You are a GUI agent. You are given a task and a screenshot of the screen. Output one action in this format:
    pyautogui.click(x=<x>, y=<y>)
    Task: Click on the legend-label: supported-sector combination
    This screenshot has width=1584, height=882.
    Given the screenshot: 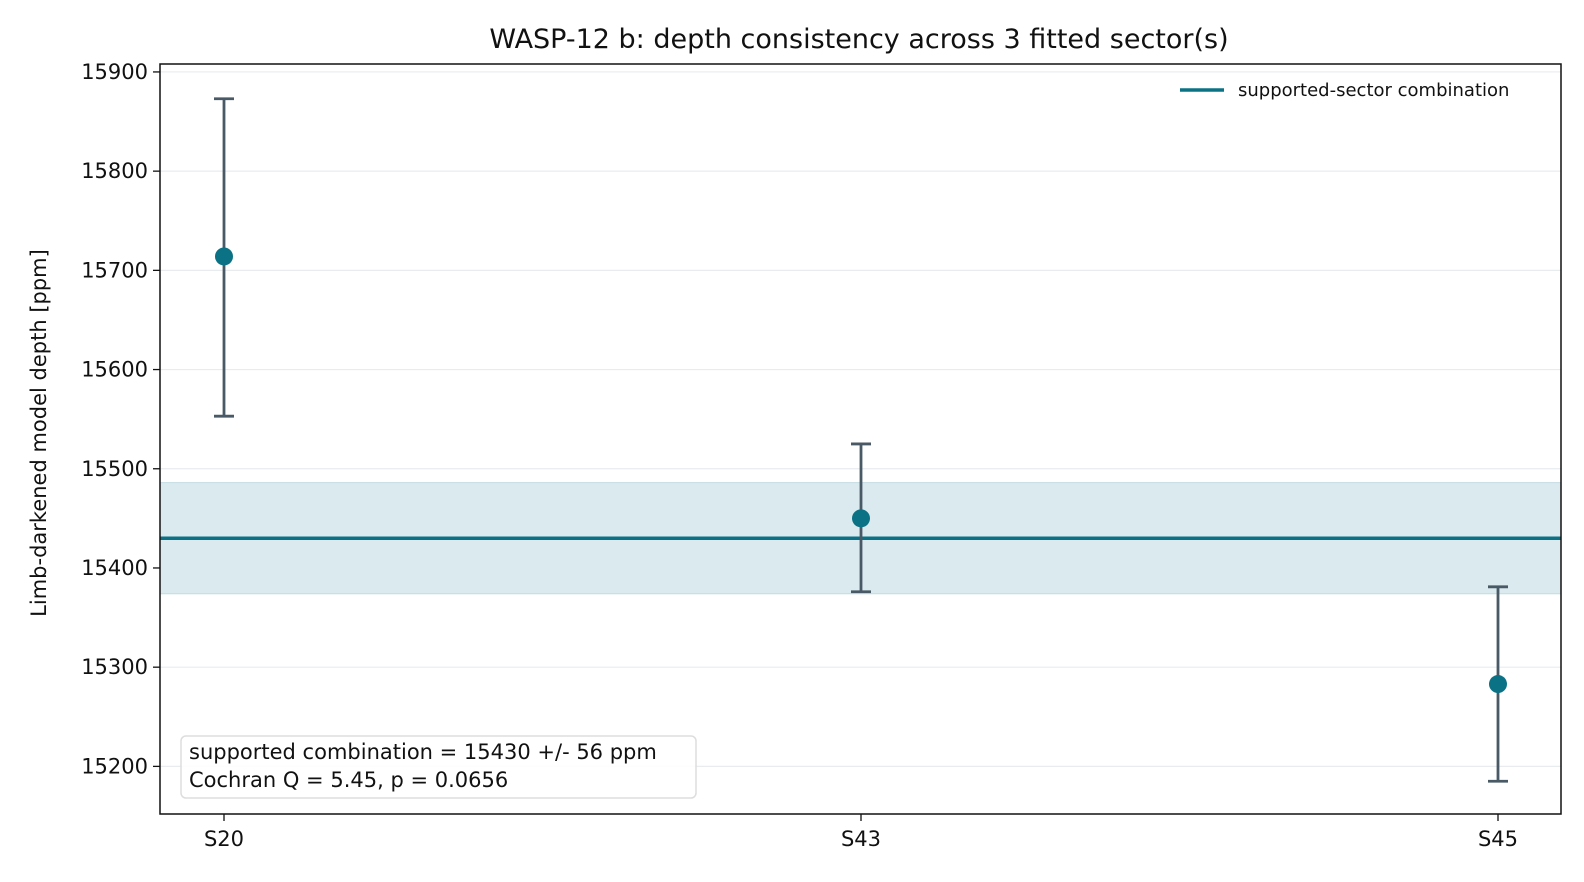 What is the action you would take?
    pyautogui.click(x=1373, y=90)
    